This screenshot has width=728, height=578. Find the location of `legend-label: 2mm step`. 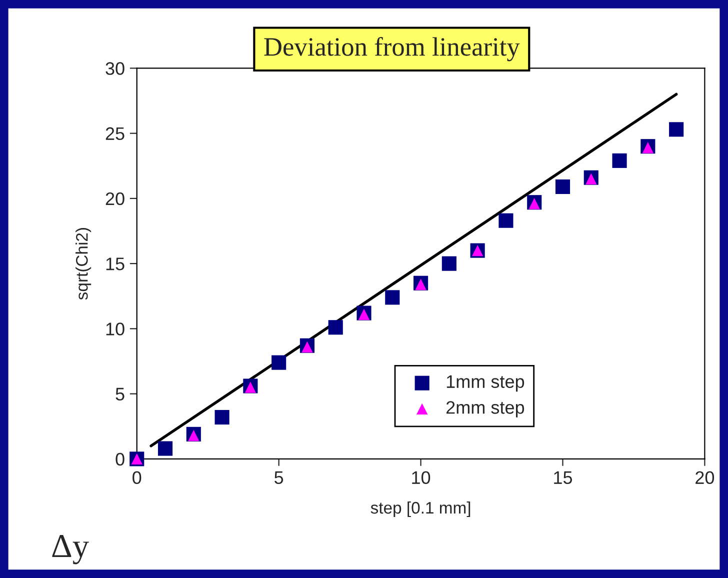

legend-label: 2mm step is located at coordinates (485, 409).